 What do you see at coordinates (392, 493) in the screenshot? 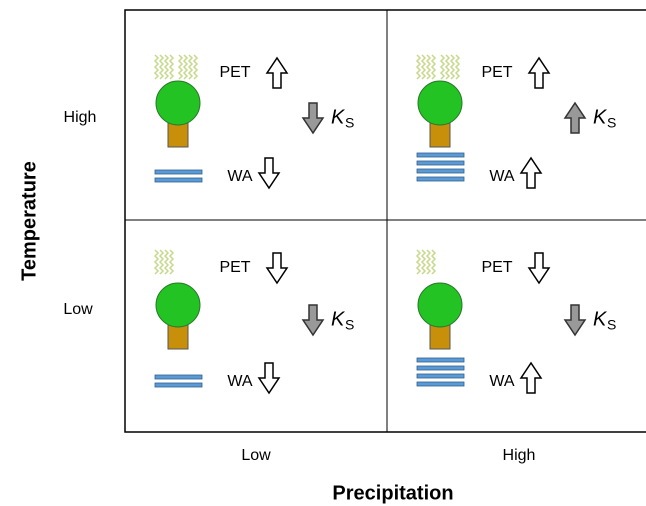
I see `x-axis-title: Precipitation` at bounding box center [392, 493].